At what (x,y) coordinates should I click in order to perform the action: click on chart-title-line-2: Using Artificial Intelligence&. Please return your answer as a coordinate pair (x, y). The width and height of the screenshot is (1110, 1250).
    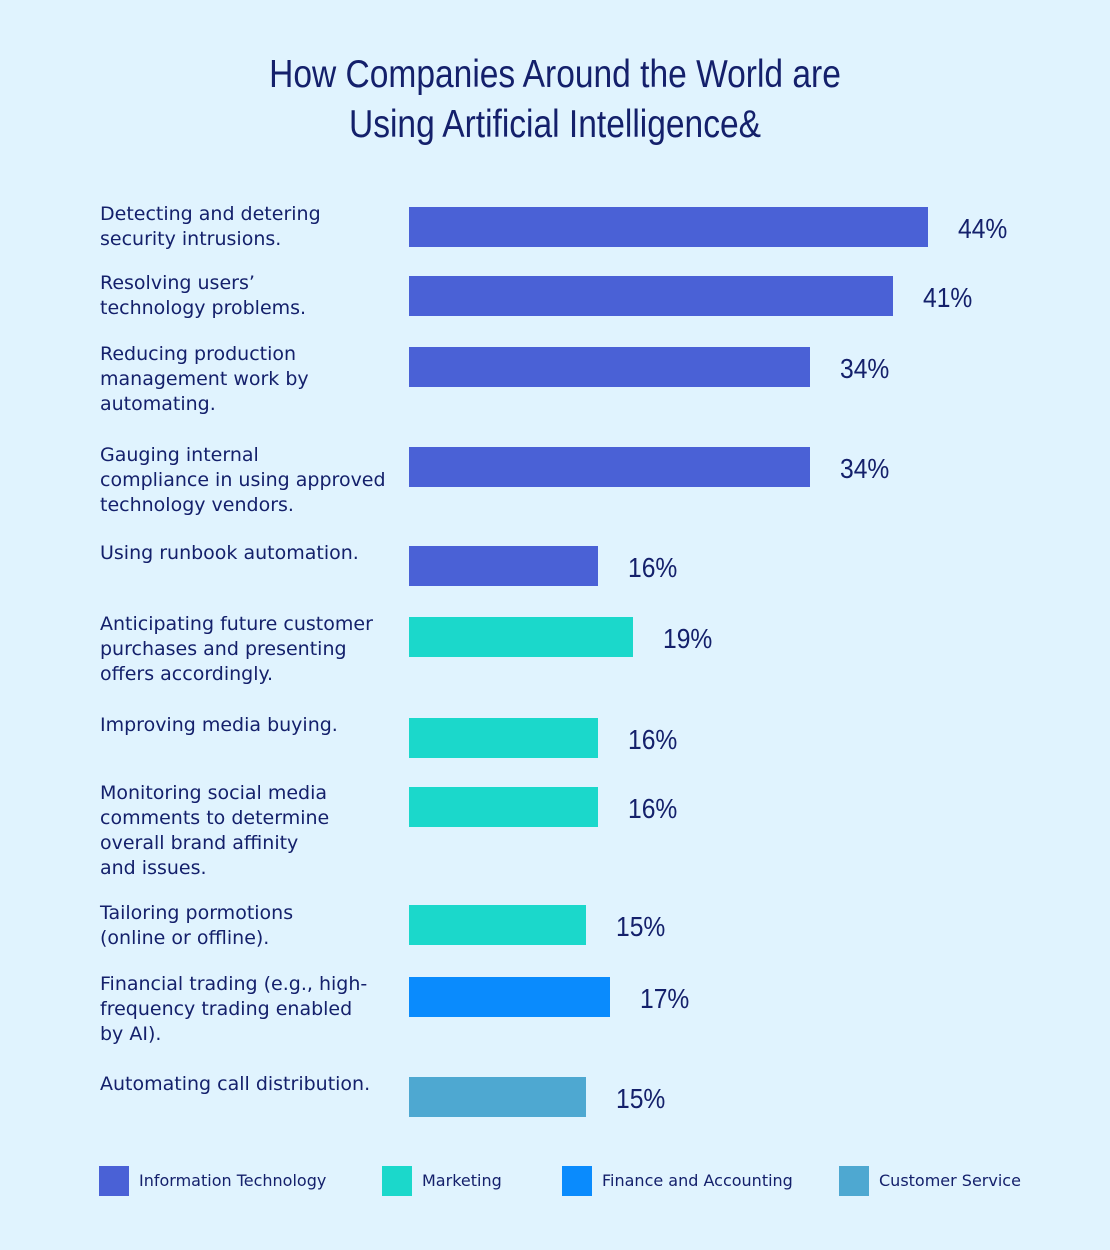
    Looking at the image, I should click on (554, 124).